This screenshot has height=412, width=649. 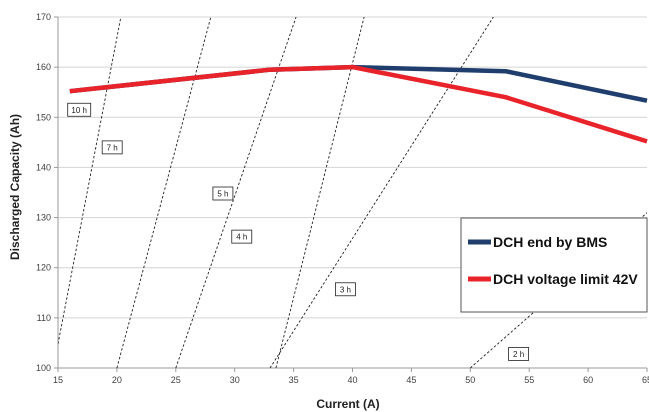 What do you see at coordinates (352, 380) in the screenshot?
I see `x-tick-label-40: 40` at bounding box center [352, 380].